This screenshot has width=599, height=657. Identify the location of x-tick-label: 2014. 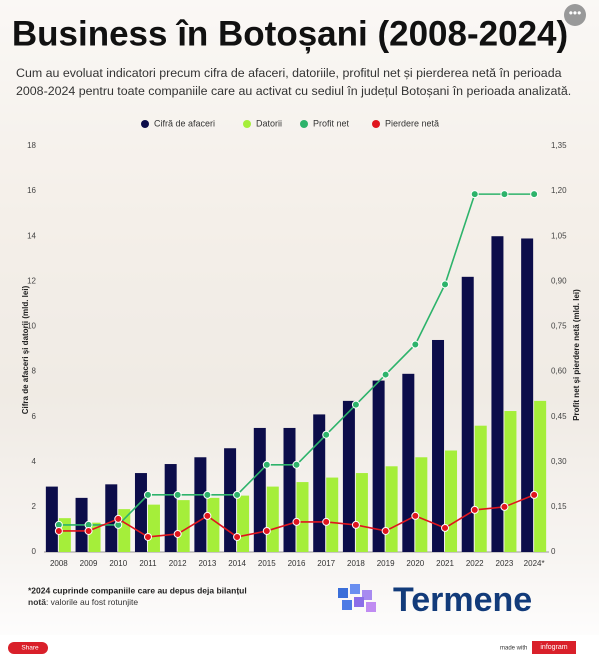
(237, 563).